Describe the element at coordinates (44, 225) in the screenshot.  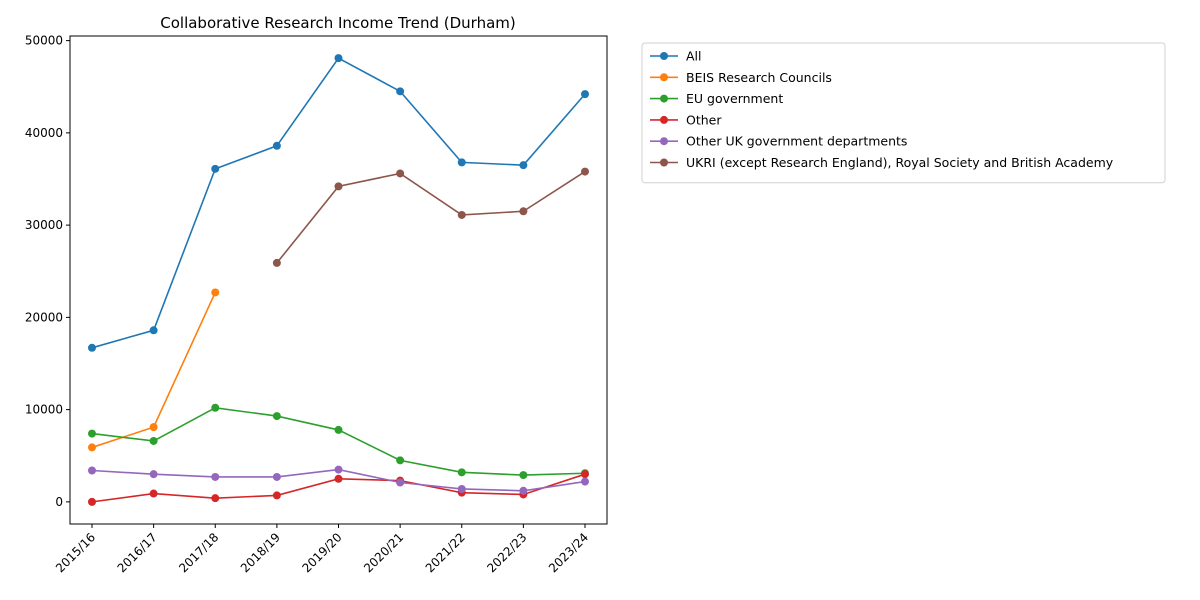
I see `y-tick-label: 30000` at that location.